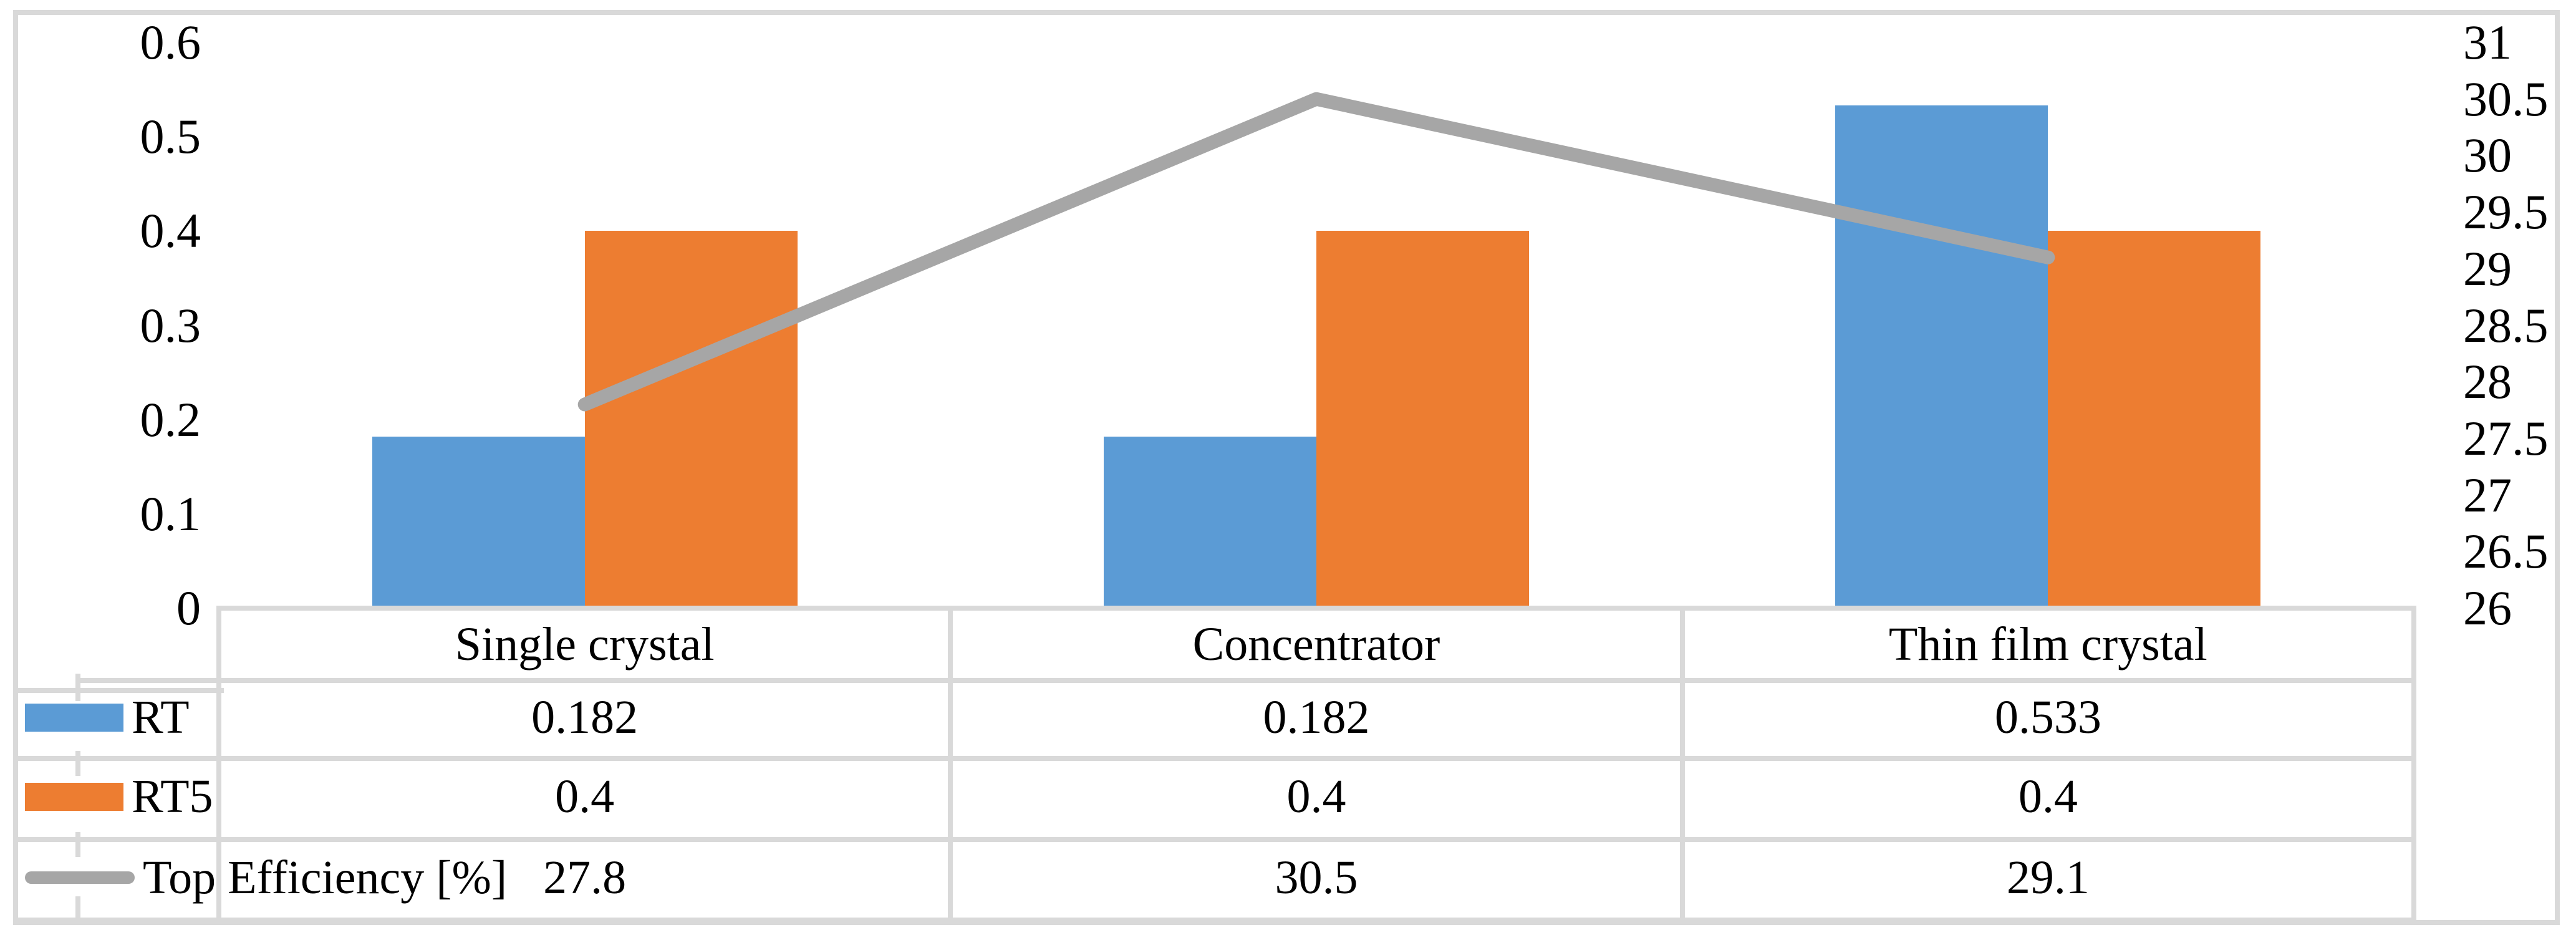 The height and width of the screenshot is (935, 2576). What do you see at coordinates (170, 325) in the screenshot?
I see `left-axis-tick-label: 0.3` at bounding box center [170, 325].